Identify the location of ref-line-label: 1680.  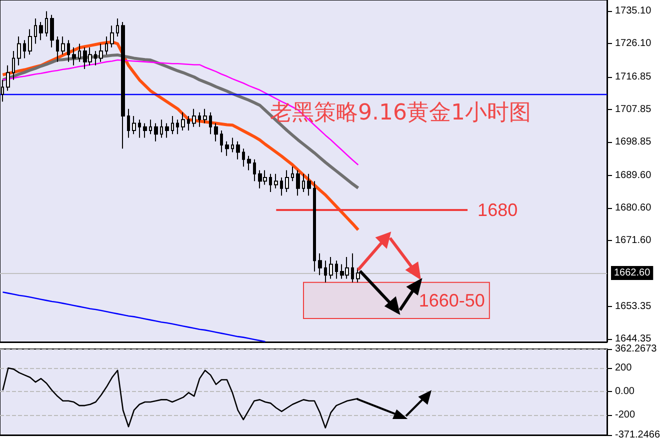
(498, 210).